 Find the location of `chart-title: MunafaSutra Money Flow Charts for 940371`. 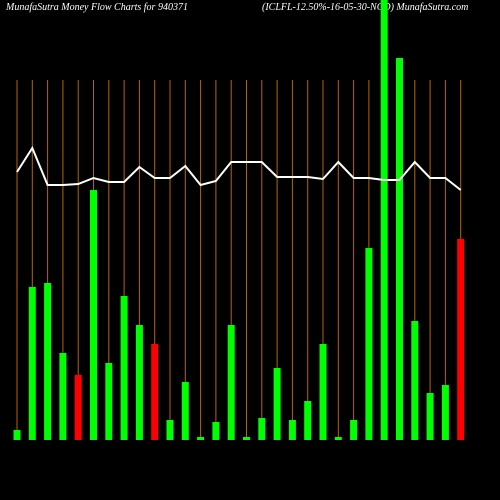

chart-title: MunafaSutra Money Flow Charts for 940371 is located at coordinates (96, 7).